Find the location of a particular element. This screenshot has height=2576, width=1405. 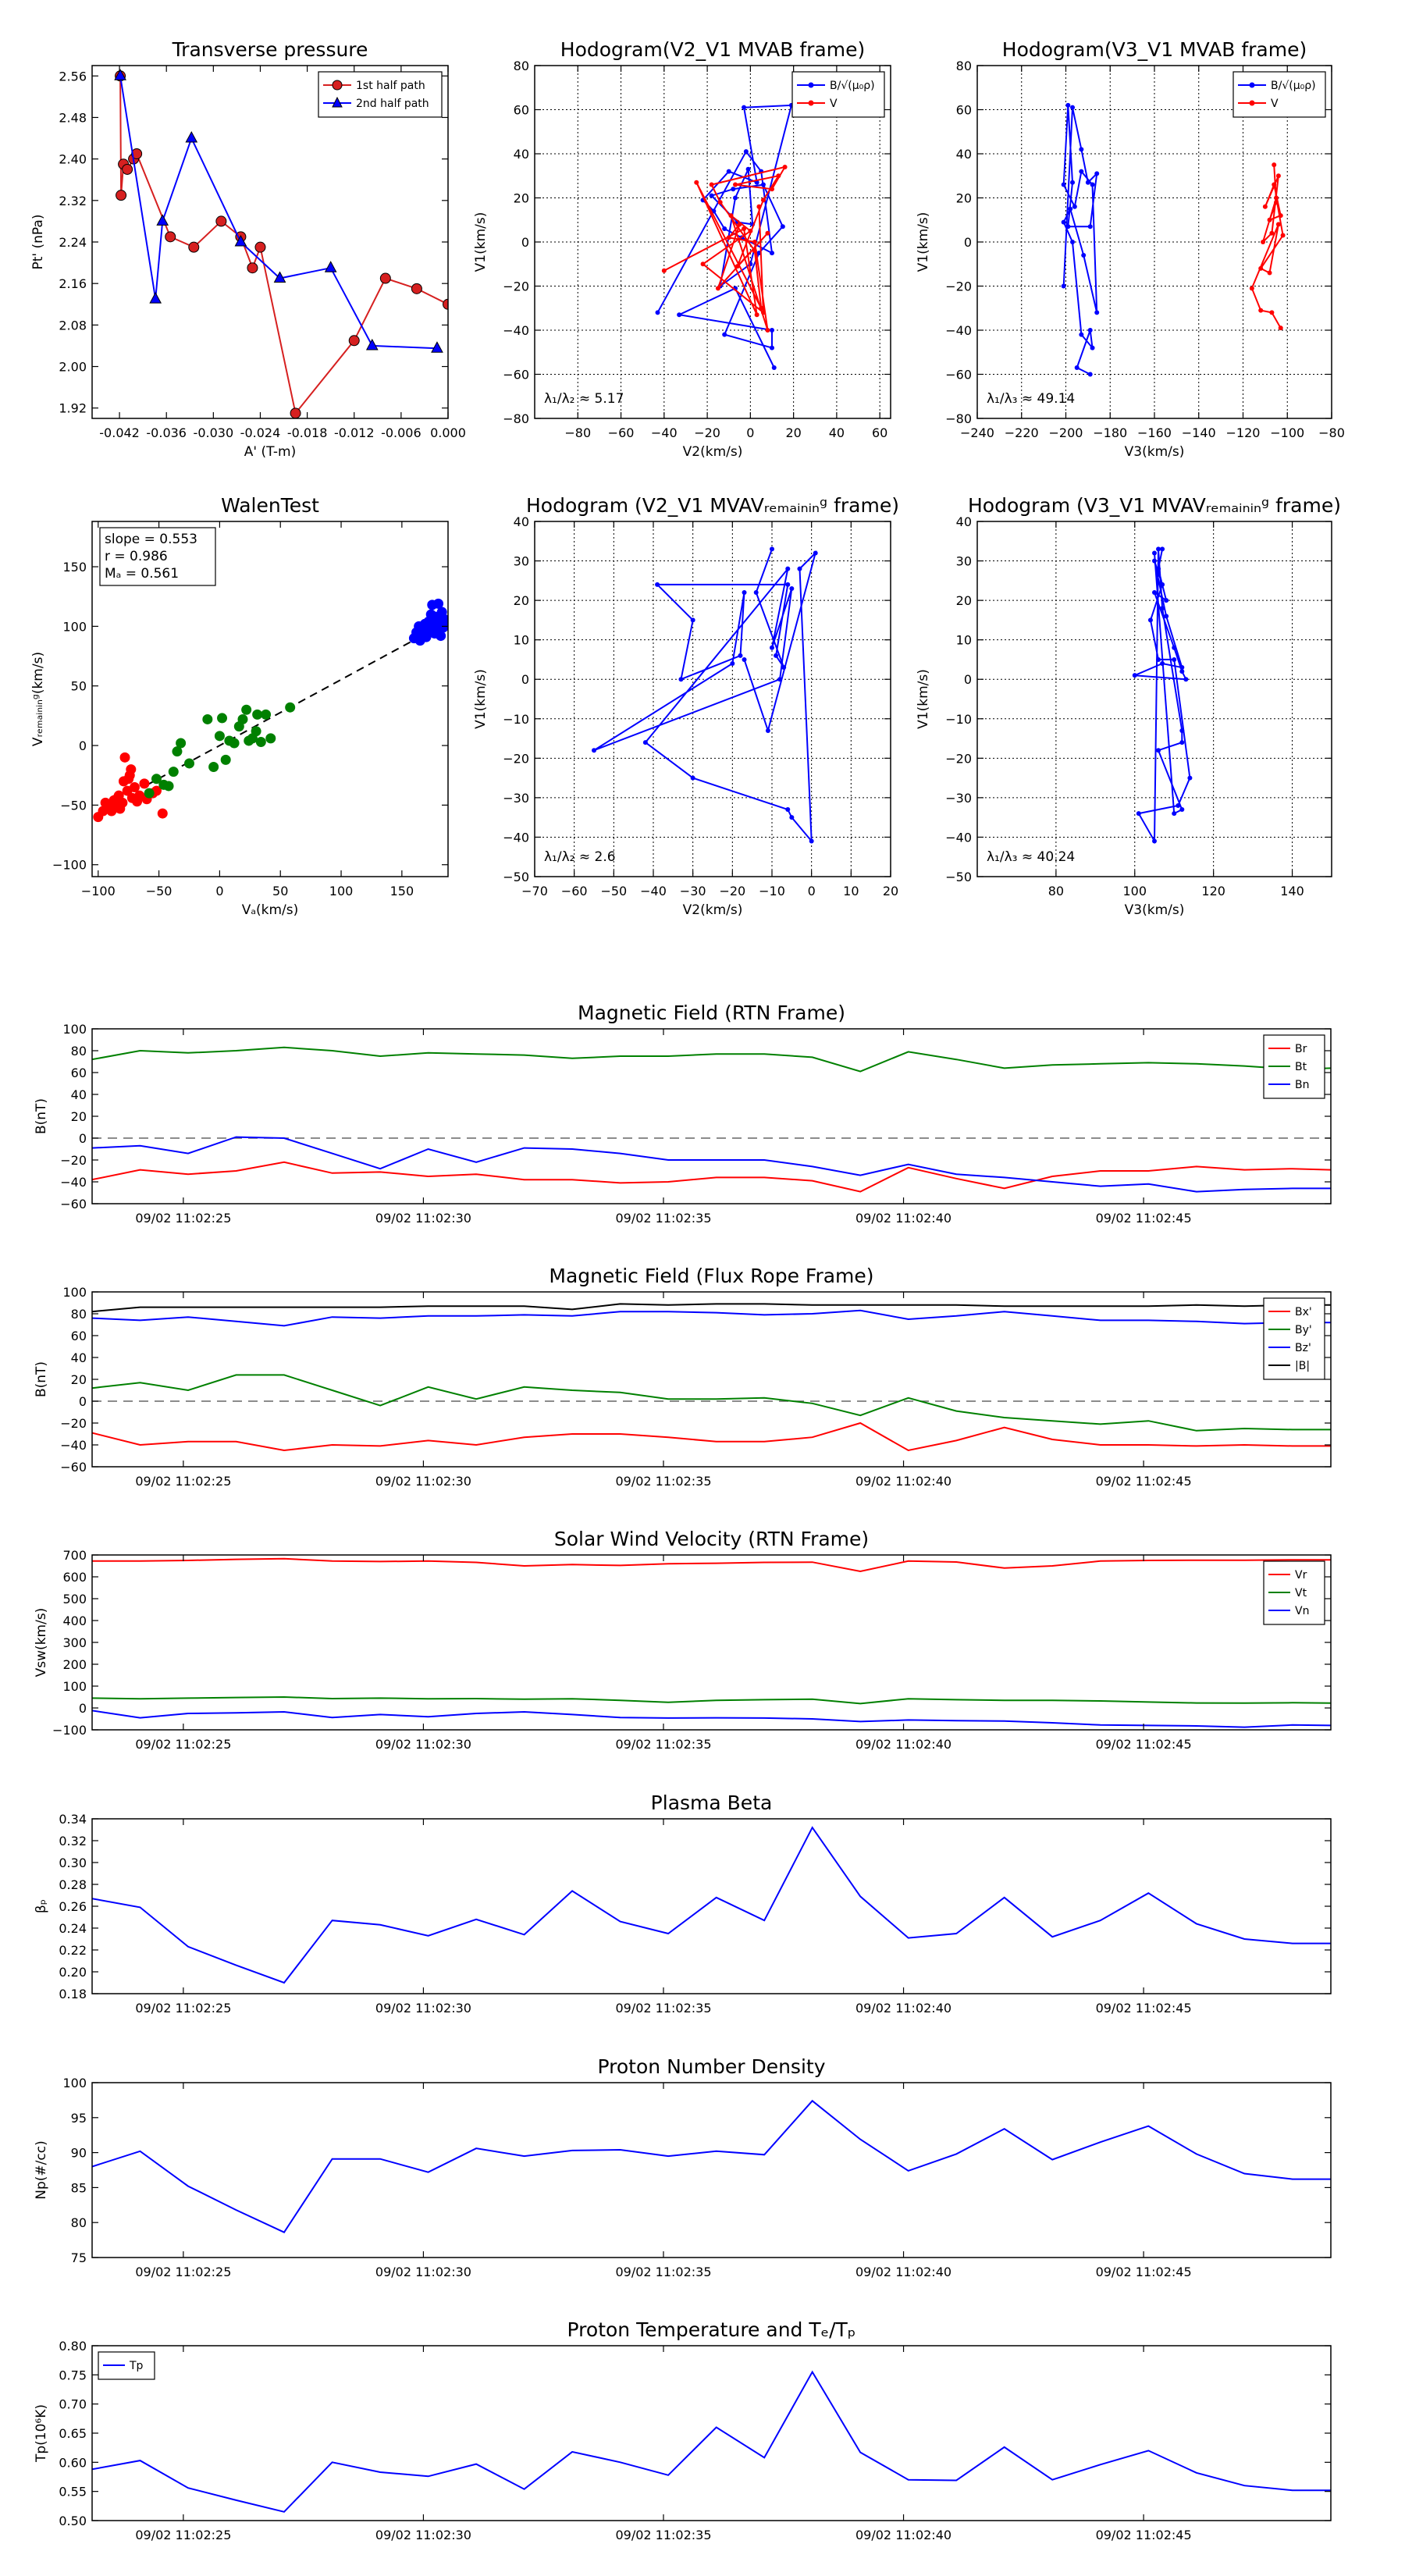

y-tick-label: −50 is located at coordinates (73, 805).